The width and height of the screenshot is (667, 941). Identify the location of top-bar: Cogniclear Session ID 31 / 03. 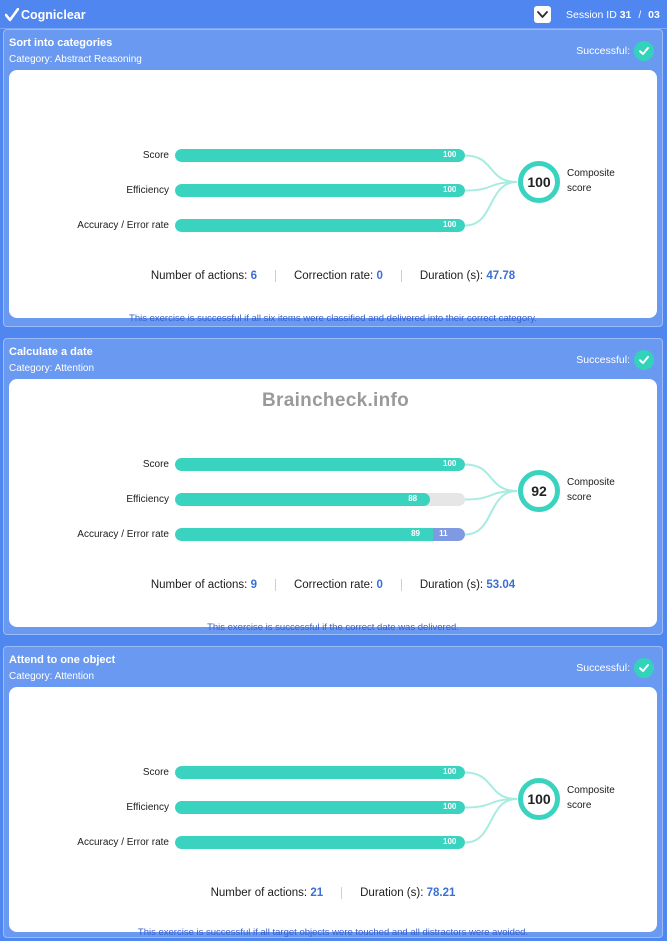
(333, 14).